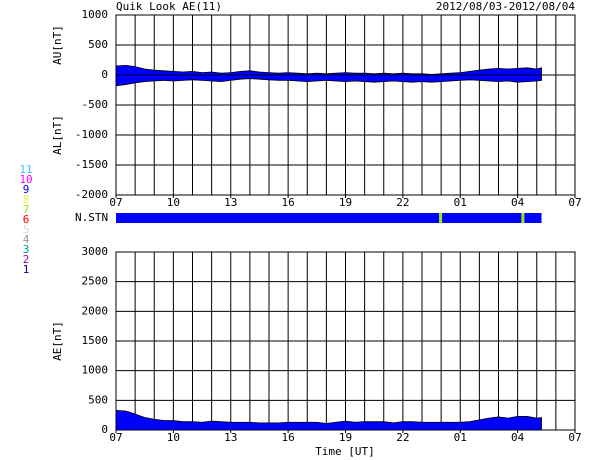 This screenshot has width=590, height=460. Describe the element at coordinates (26, 259) in the screenshot. I see `legend-label: 2` at that location.